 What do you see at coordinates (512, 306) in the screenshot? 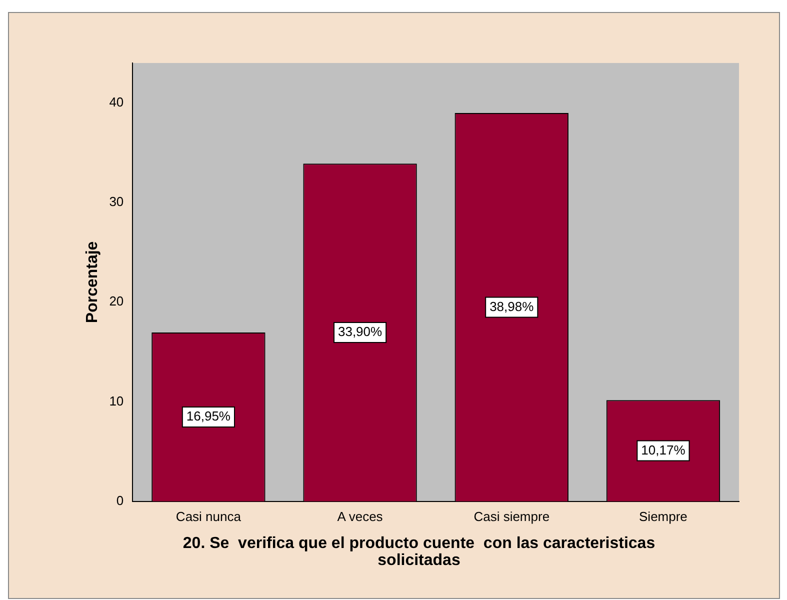
I see `data-label: 38,98%` at bounding box center [512, 306].